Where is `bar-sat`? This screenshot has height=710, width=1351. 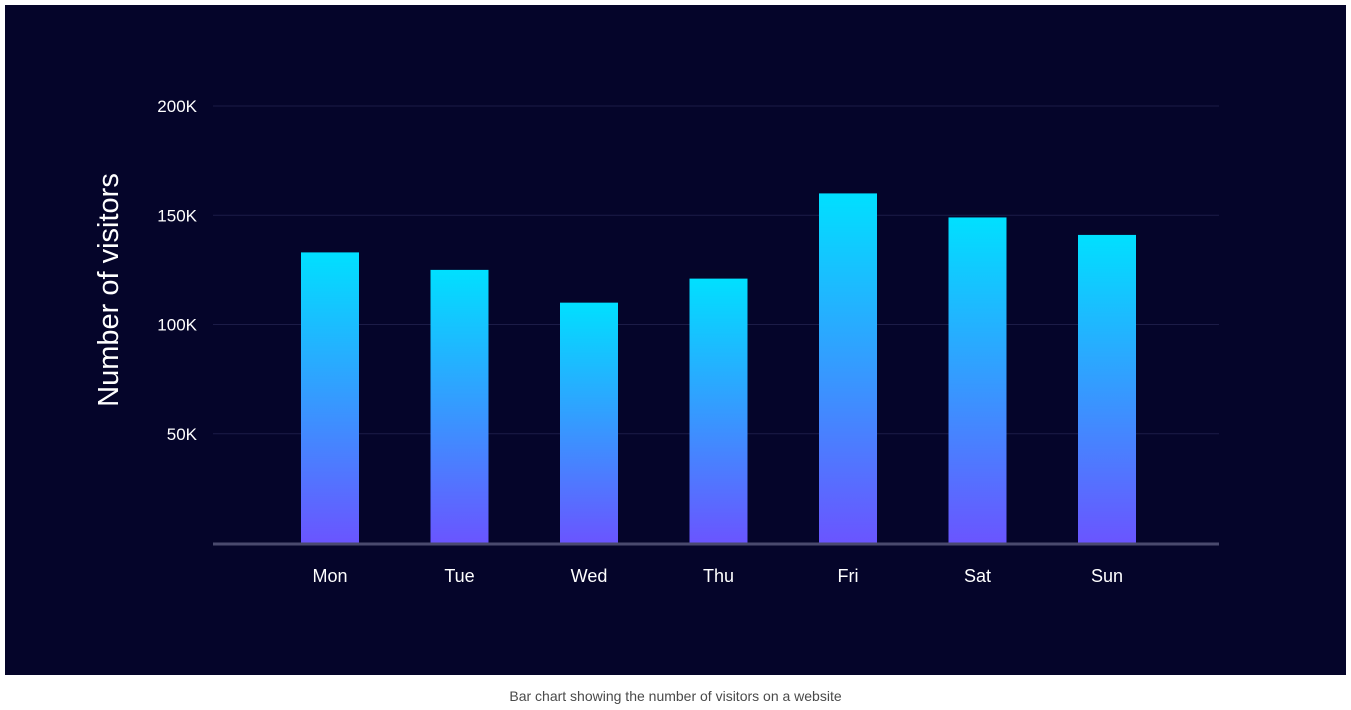 bar-sat is located at coordinates (977, 380).